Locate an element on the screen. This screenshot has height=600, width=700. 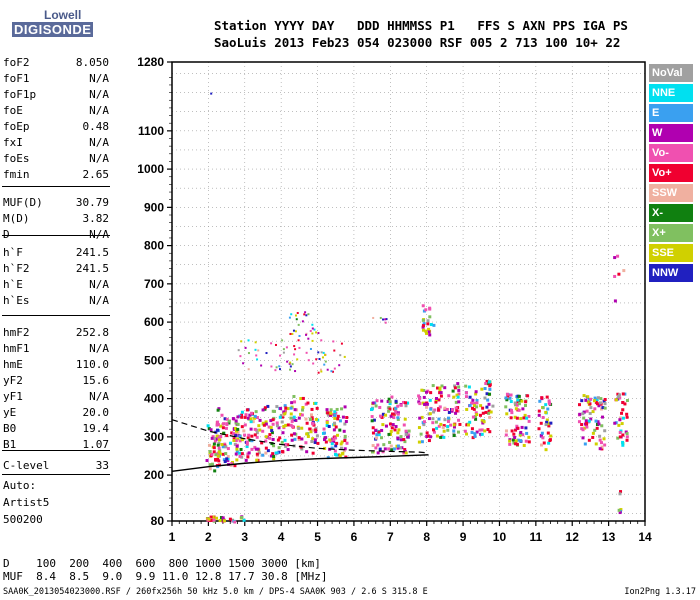
param-row: foF1p N/A is located at coordinates (56, 95).